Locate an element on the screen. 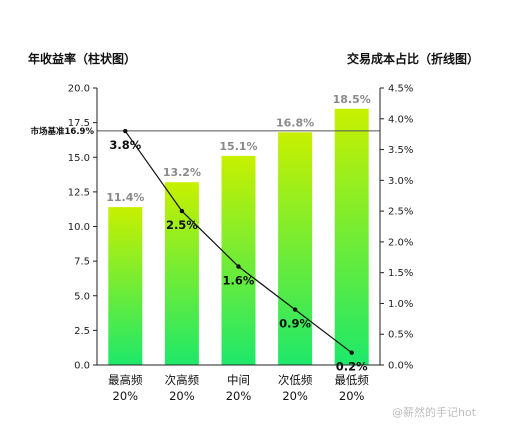  right-axis-tick-label: 0.0% is located at coordinates (400, 366).